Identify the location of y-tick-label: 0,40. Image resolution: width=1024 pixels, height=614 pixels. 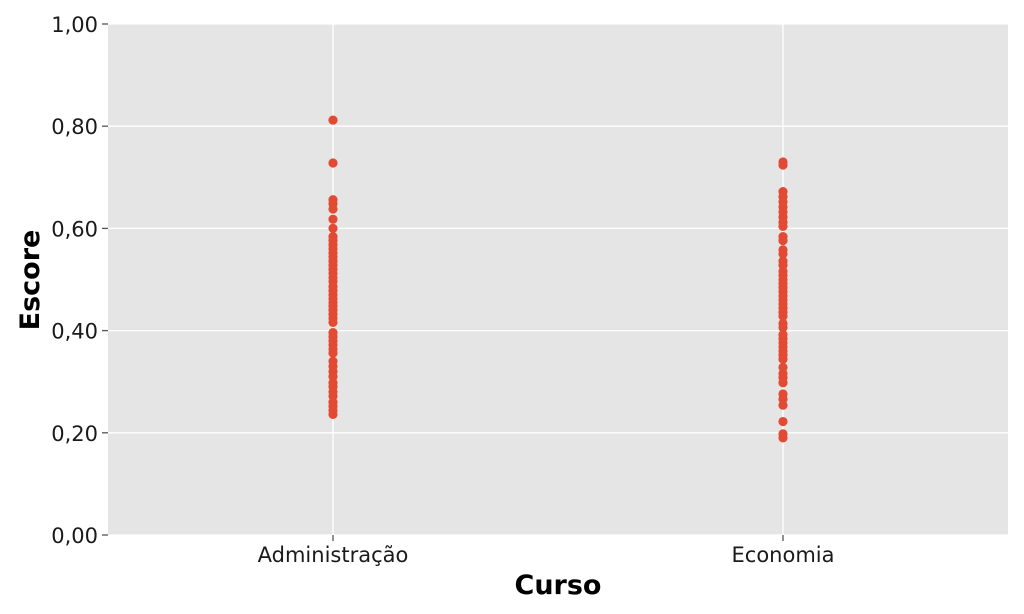
(74, 332).